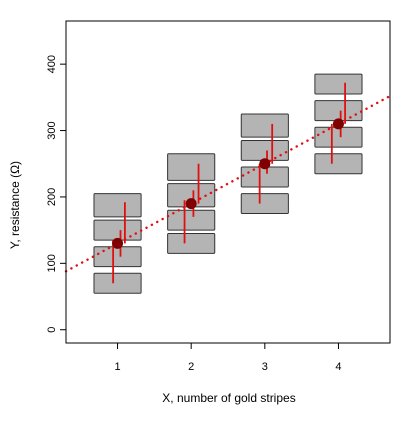 The image size is (406, 429). Describe the element at coordinates (52, 330) in the screenshot. I see `y-tick-label: 0` at that location.